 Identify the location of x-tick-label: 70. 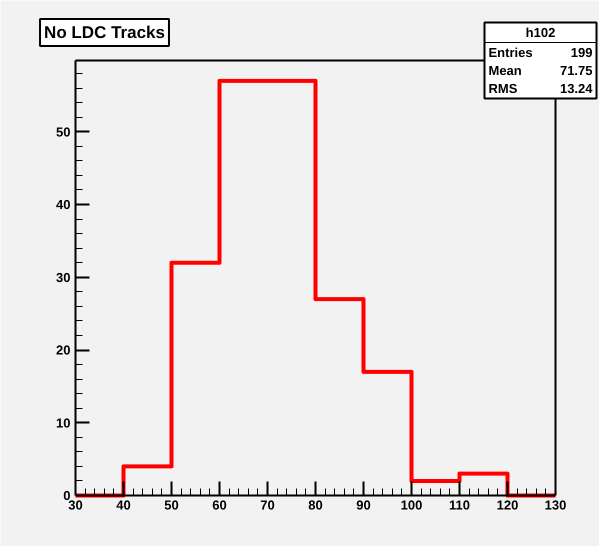
(267, 505).